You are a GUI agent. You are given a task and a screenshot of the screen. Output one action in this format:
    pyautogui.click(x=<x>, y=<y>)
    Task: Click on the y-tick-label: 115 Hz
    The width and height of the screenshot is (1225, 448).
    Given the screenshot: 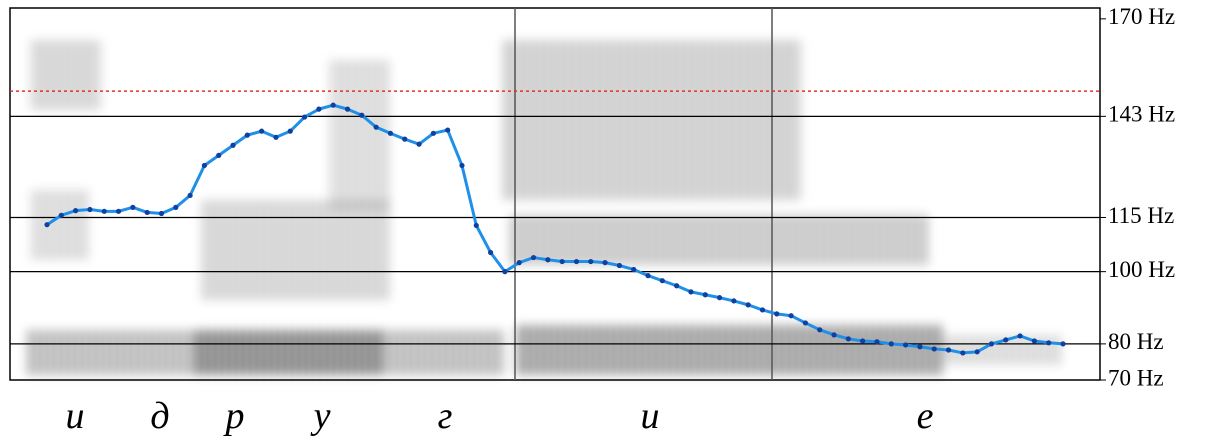 What is the action you would take?
    pyautogui.click(x=1141, y=215)
    